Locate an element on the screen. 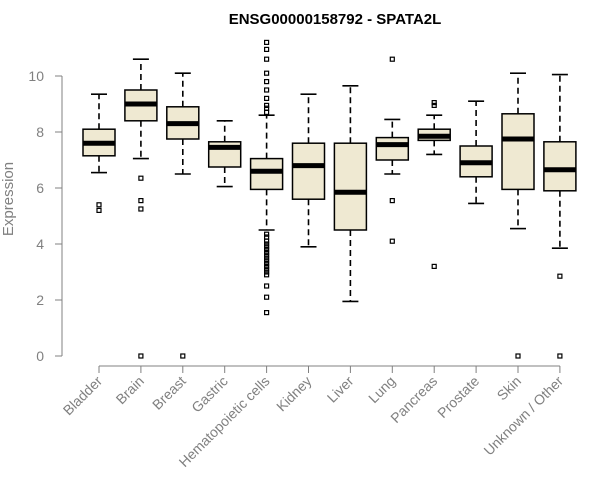 The width and height of the screenshot is (600, 500). x-tick-label: Prostate is located at coordinates (458, 397).